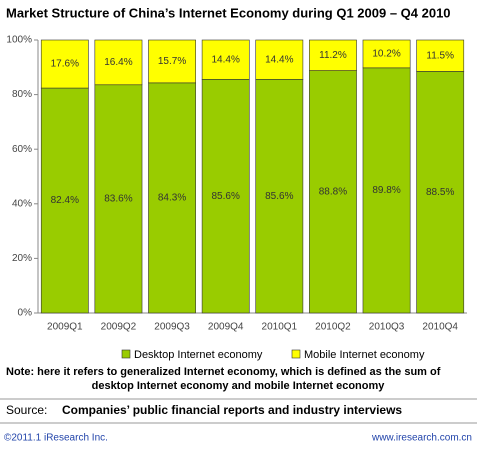 The width and height of the screenshot is (477, 455). Describe the element at coordinates (22, 94) in the screenshot. I see `y-tick-label: 80%` at that location.